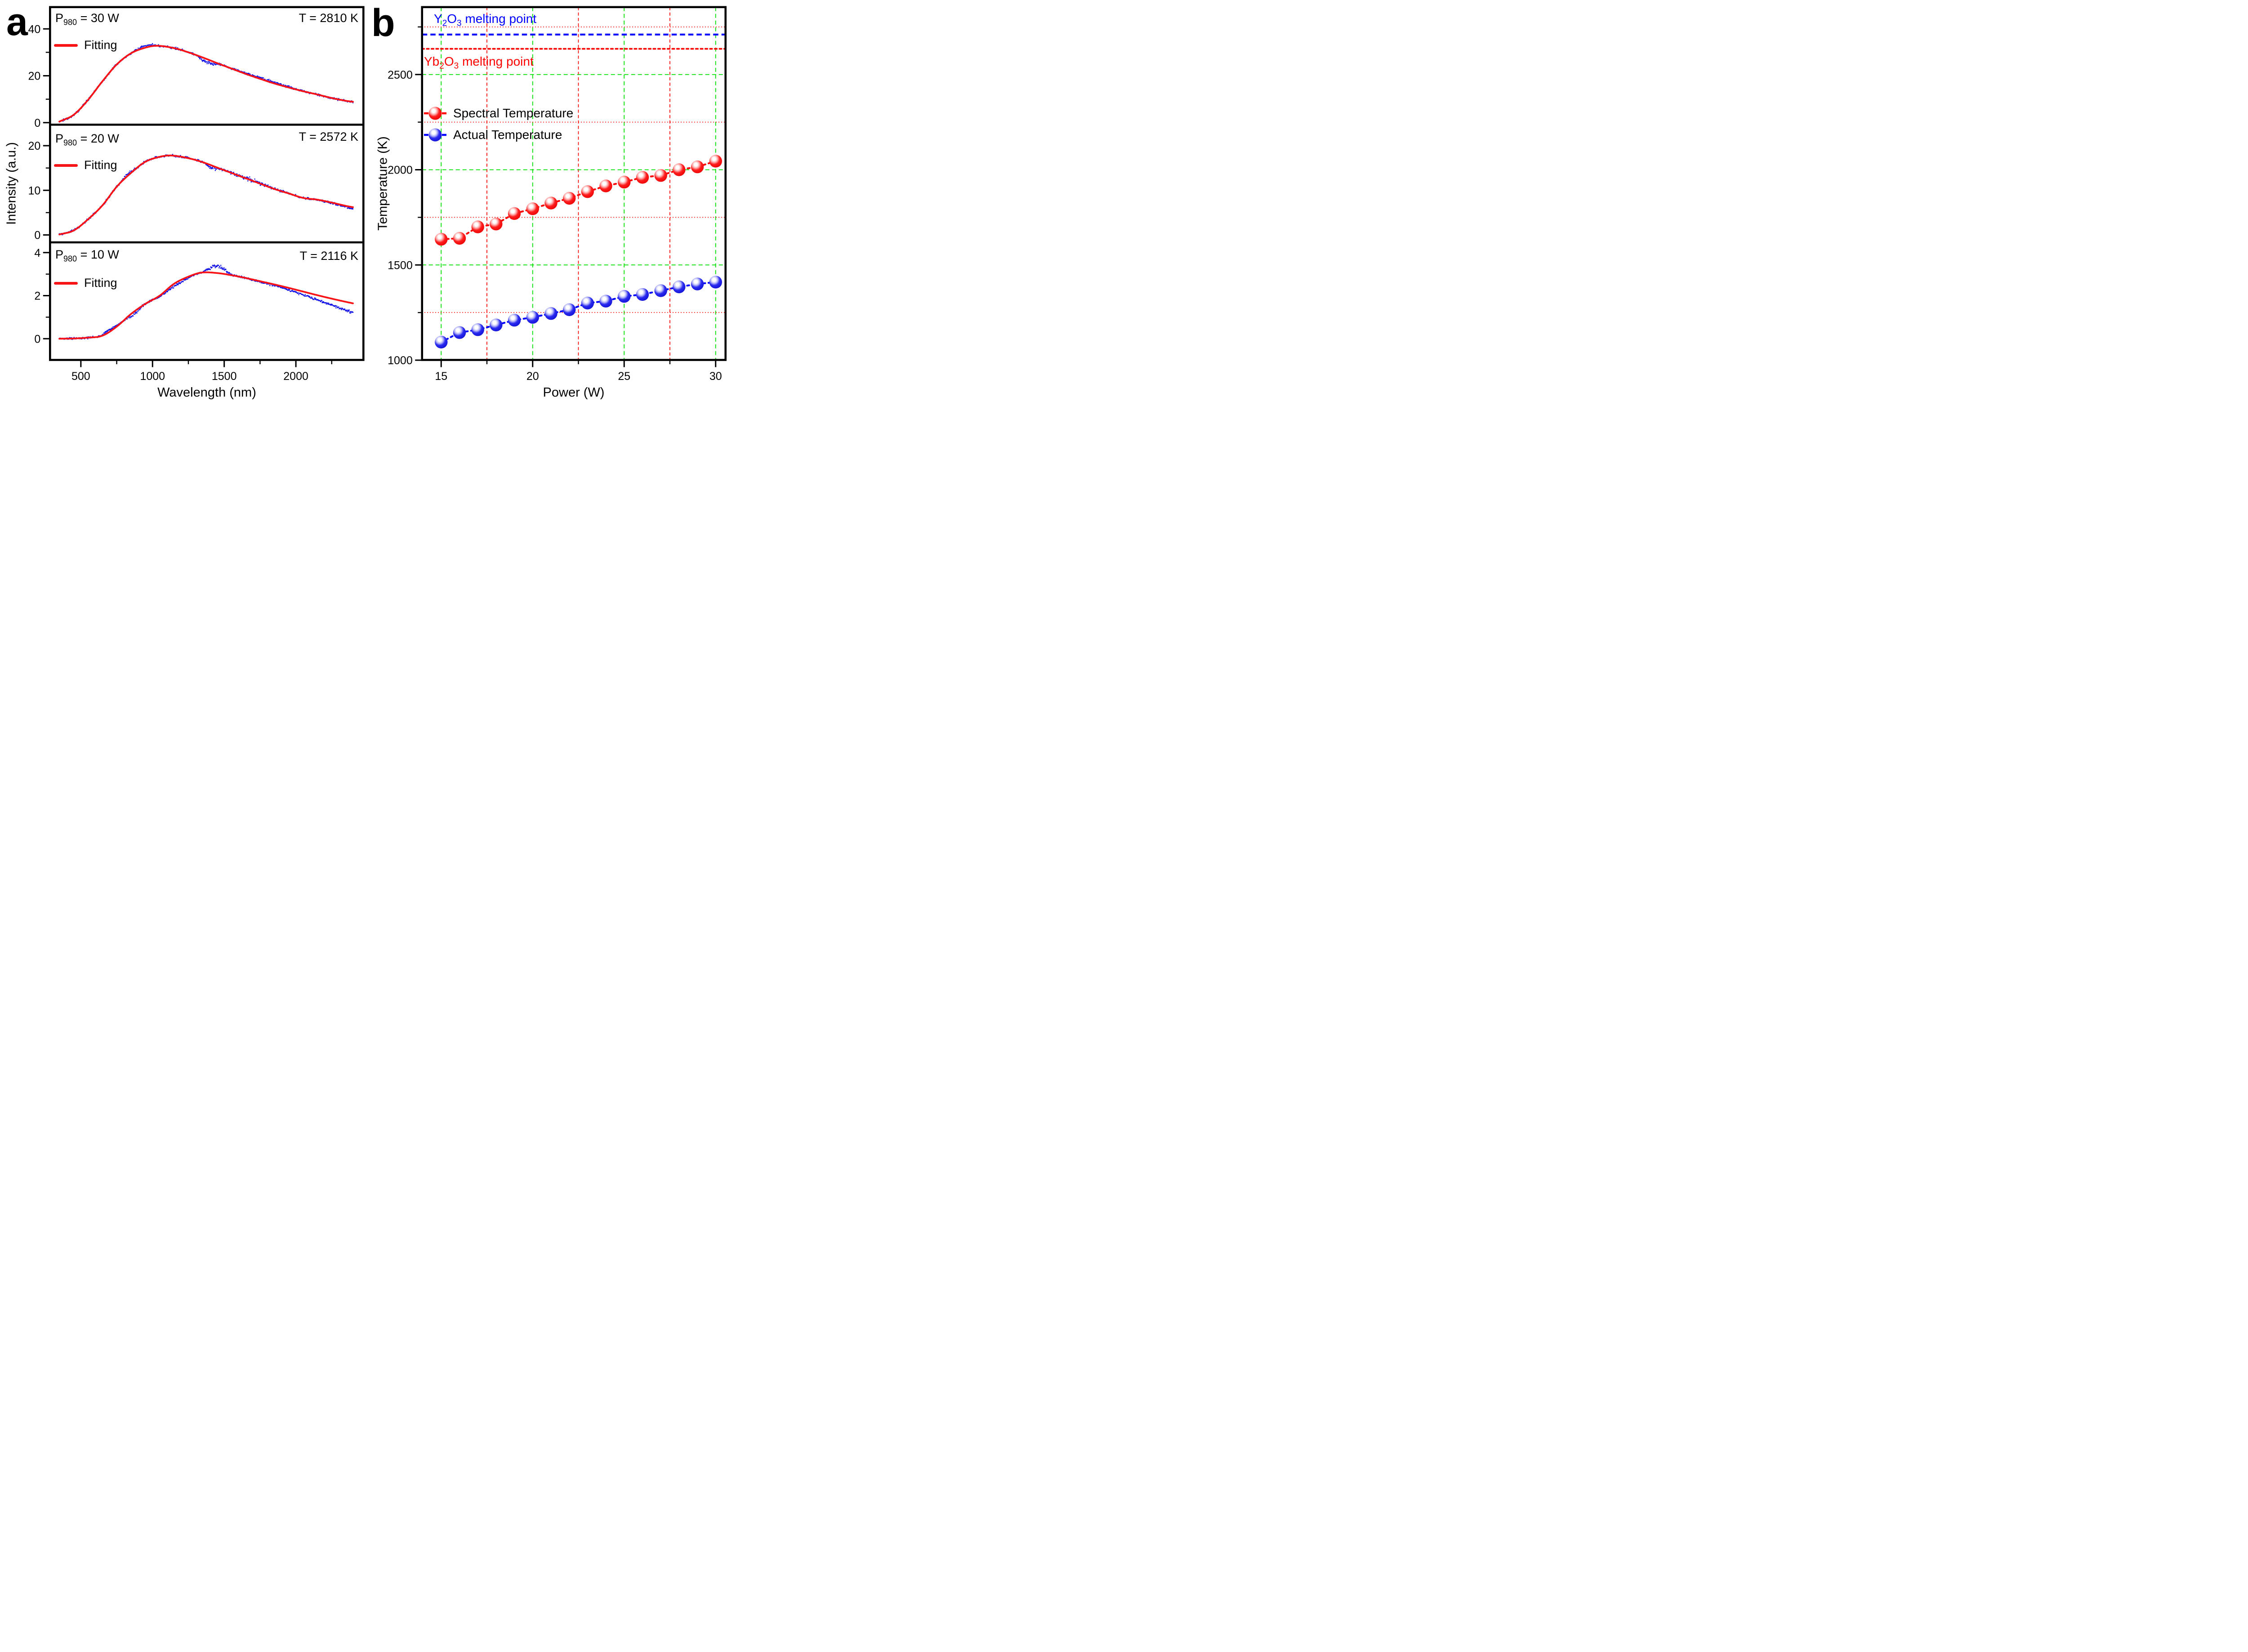  I want to click on tick-label: 500, so click(80, 376).